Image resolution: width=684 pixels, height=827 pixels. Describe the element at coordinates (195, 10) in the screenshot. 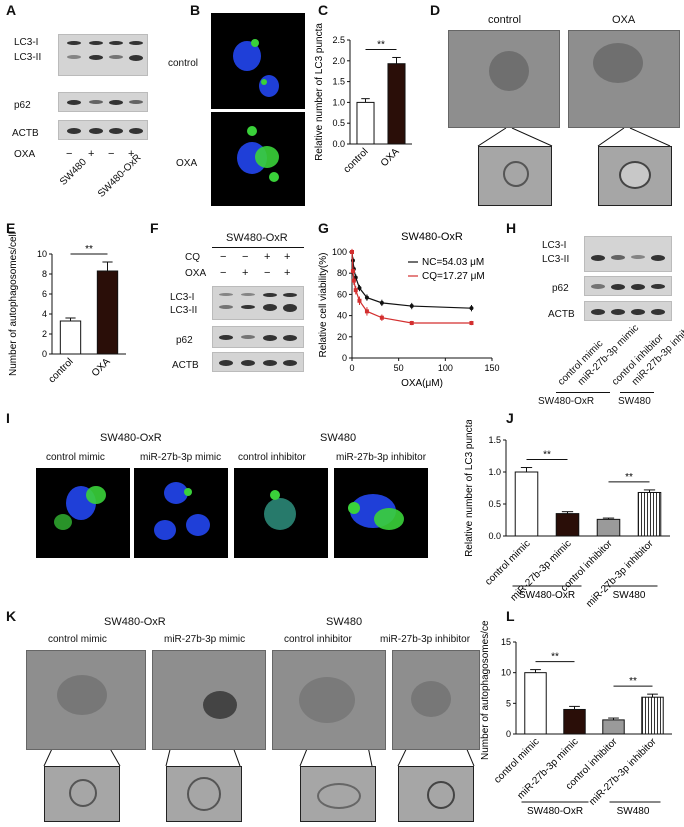

I see `panel-label-b: B` at that location.